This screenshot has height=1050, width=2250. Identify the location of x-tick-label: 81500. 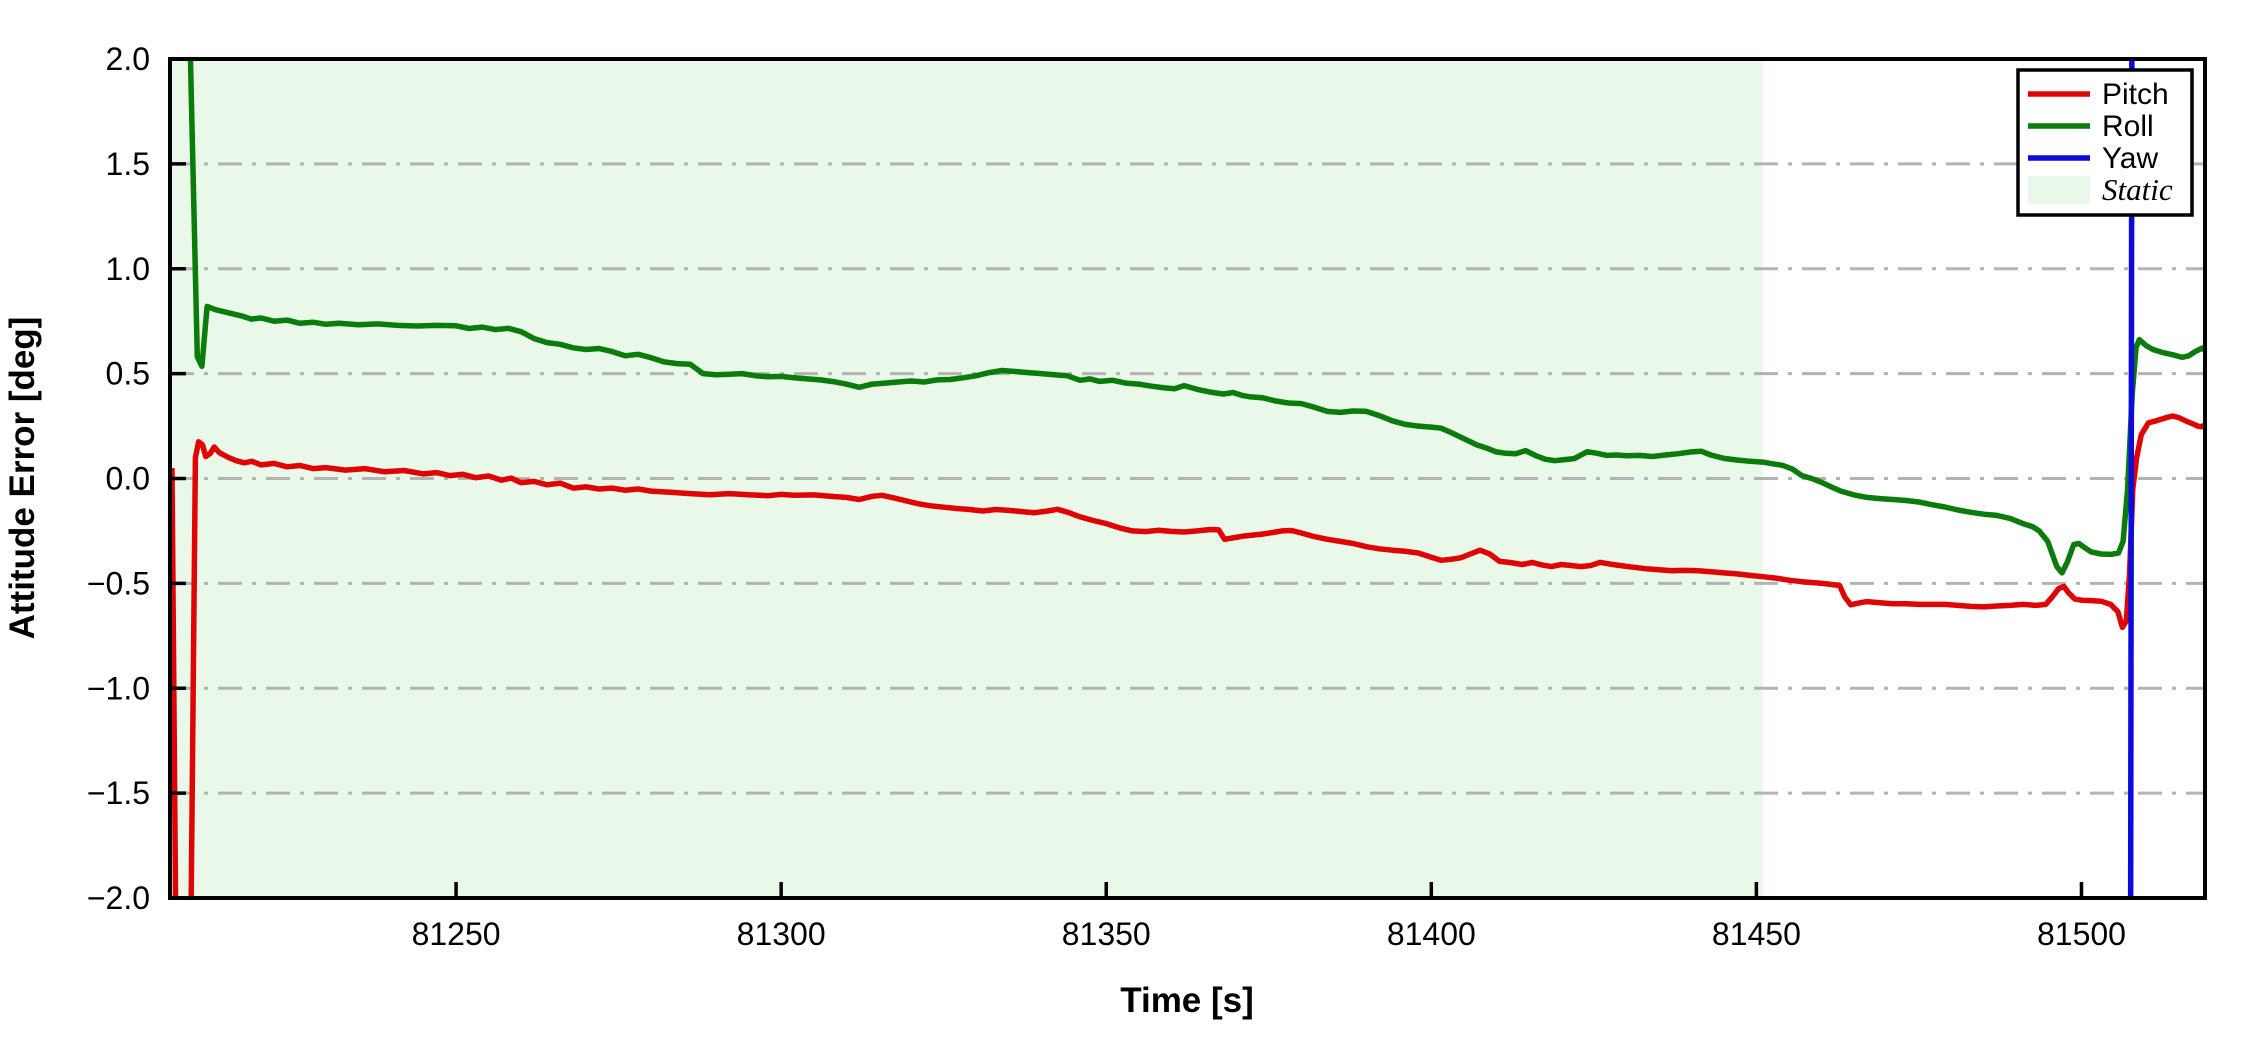
(2081, 934).